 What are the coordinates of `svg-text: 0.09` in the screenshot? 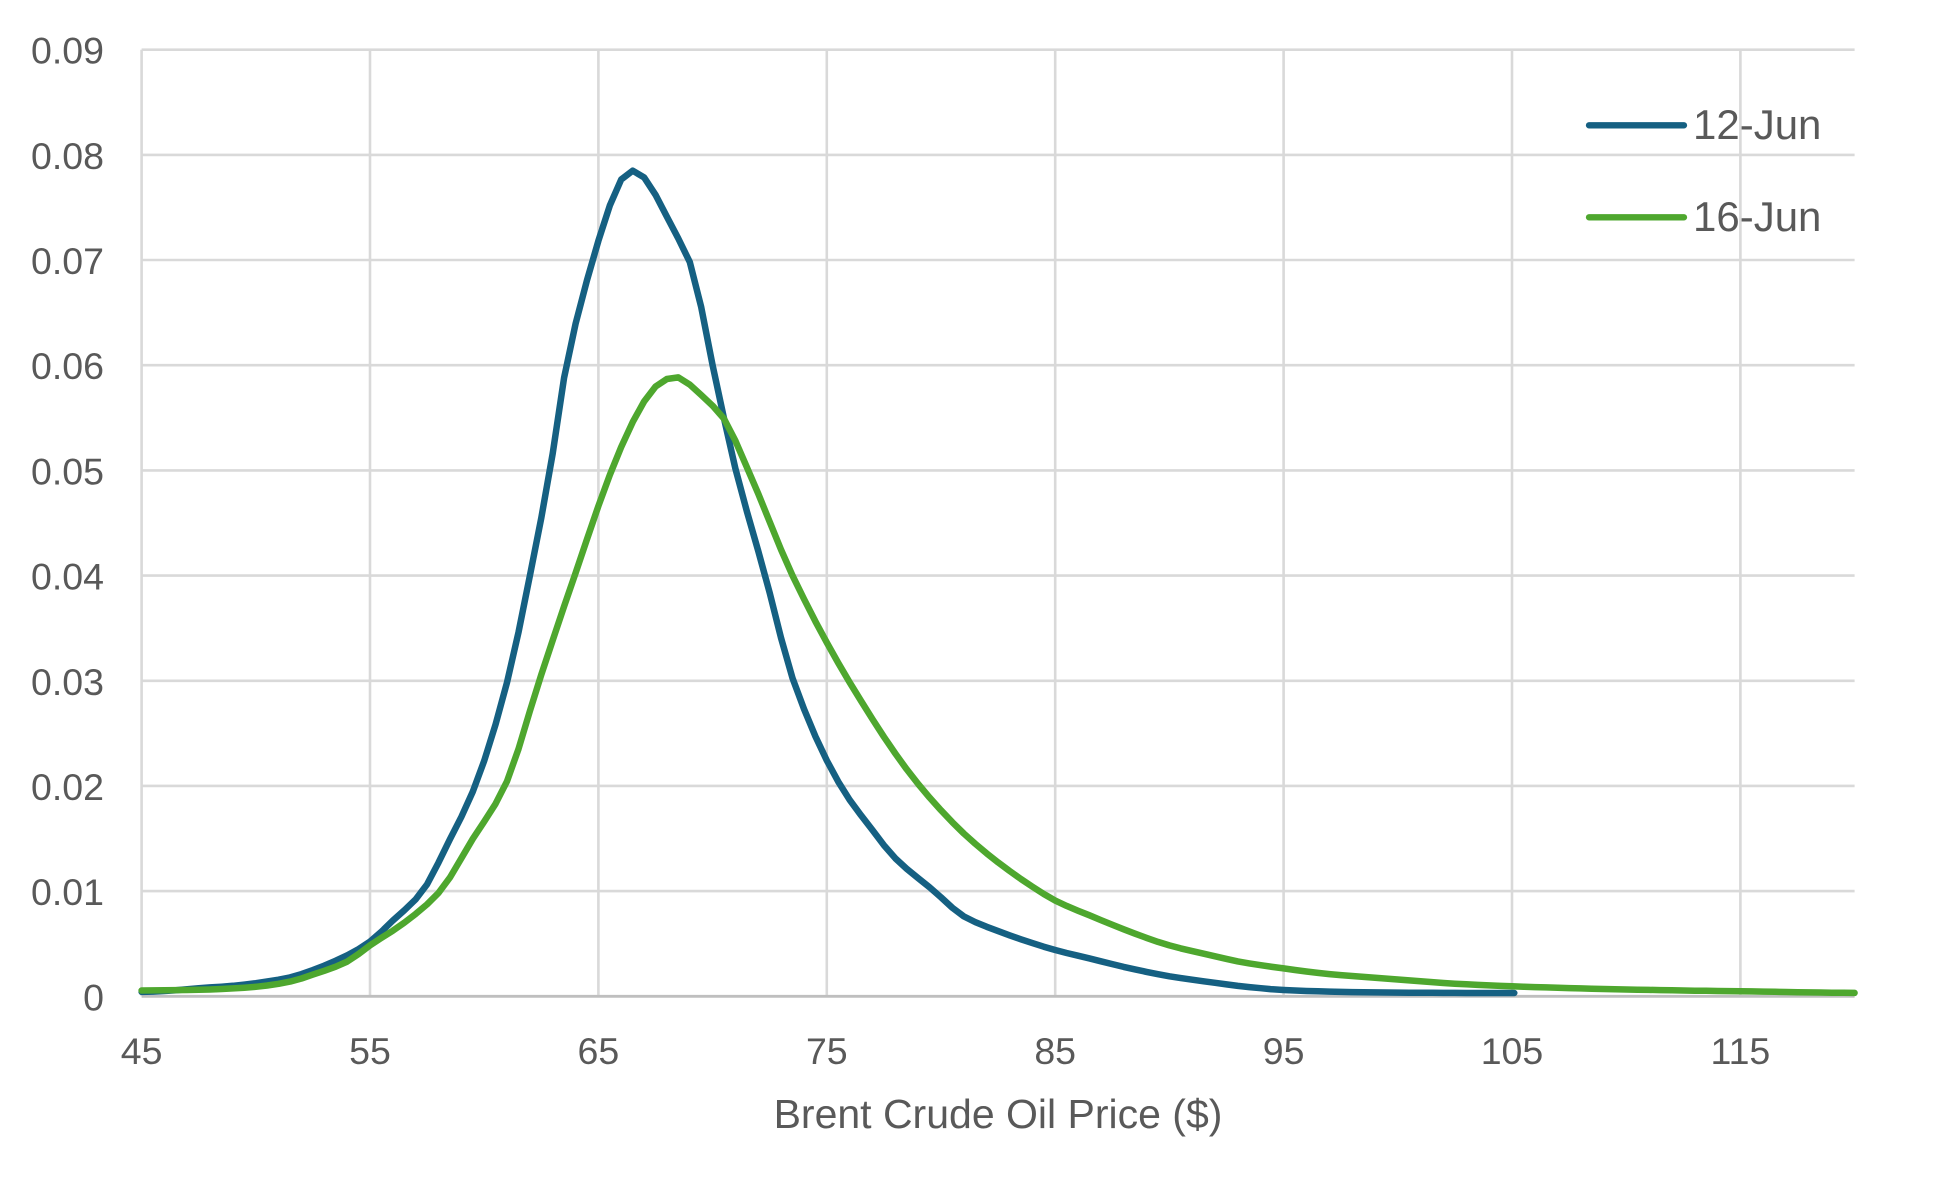 It's located at (67, 51).